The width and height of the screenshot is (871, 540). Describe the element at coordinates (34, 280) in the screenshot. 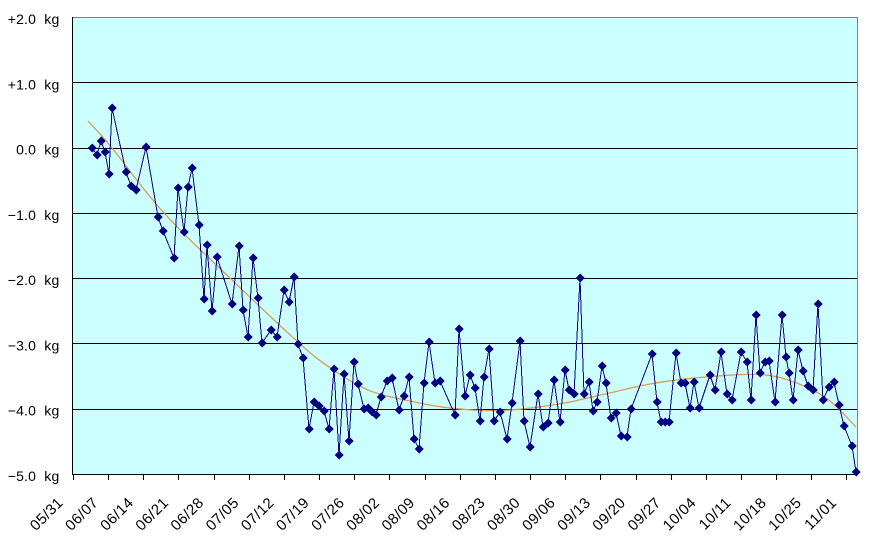

I see `svg-text: −2.0 kg` at that location.